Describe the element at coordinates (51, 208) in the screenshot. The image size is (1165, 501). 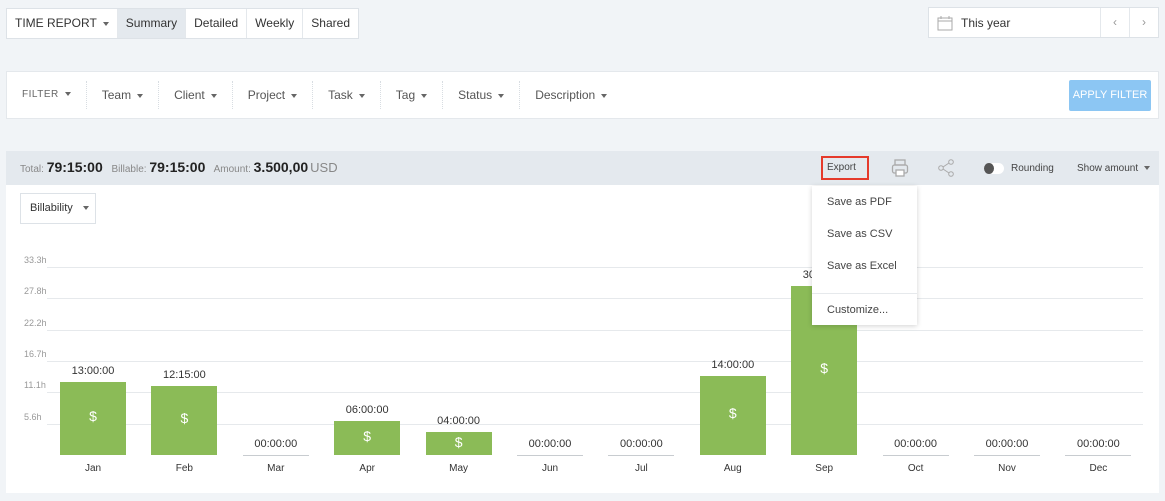
I see `billability-label: Billability` at that location.